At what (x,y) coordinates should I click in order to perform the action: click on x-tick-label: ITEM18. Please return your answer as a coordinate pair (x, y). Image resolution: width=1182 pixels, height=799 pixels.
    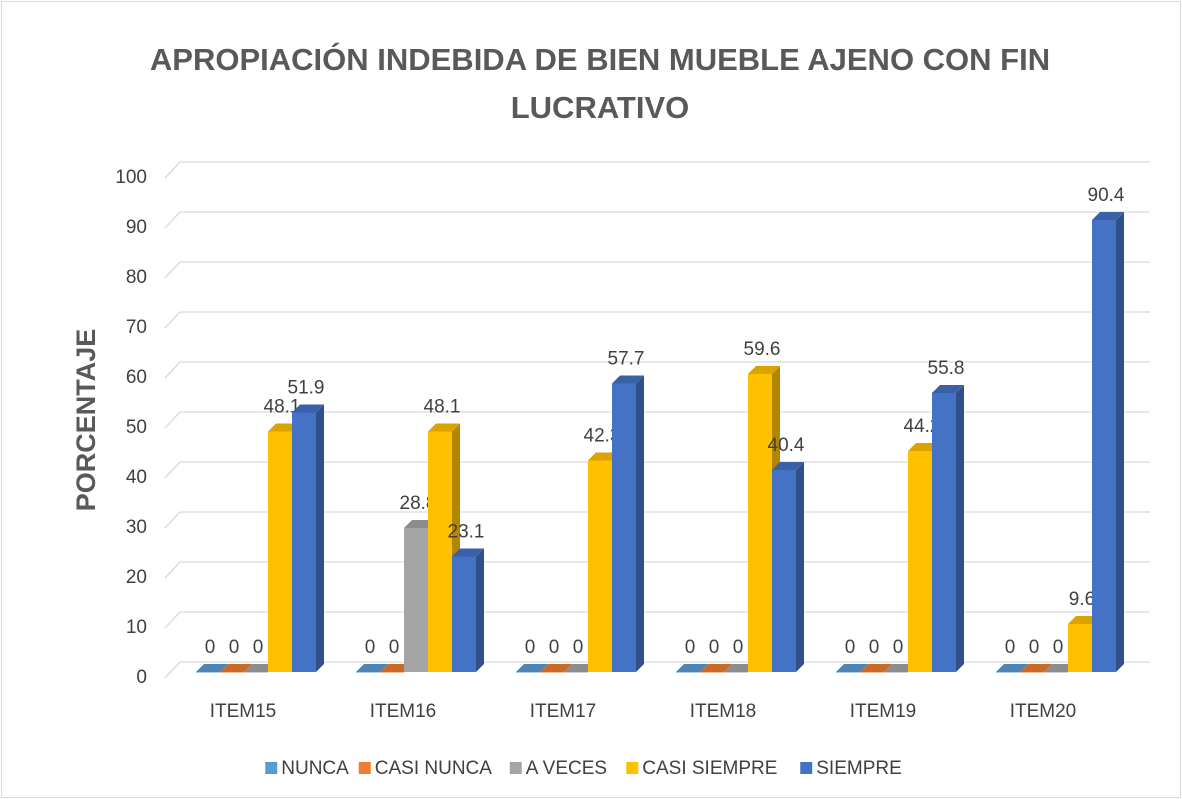
    Looking at the image, I should click on (723, 711).